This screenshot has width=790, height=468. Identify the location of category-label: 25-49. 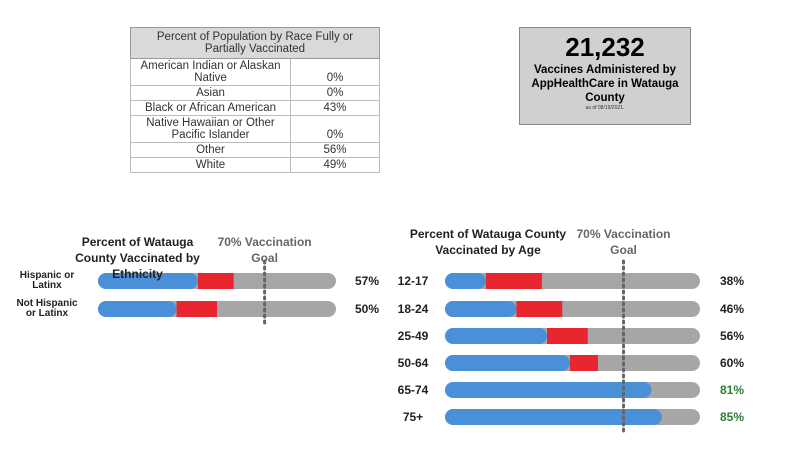
(413, 336).